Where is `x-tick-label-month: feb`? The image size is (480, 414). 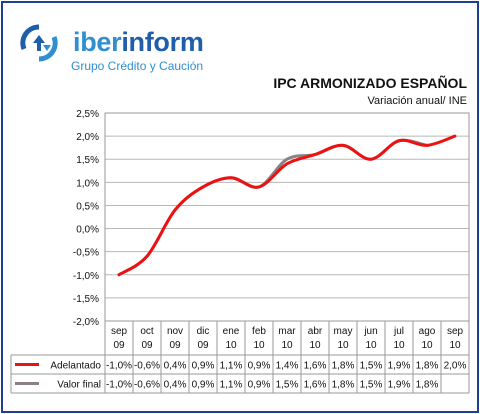 x-tick-label-month: feb is located at coordinates (259, 331).